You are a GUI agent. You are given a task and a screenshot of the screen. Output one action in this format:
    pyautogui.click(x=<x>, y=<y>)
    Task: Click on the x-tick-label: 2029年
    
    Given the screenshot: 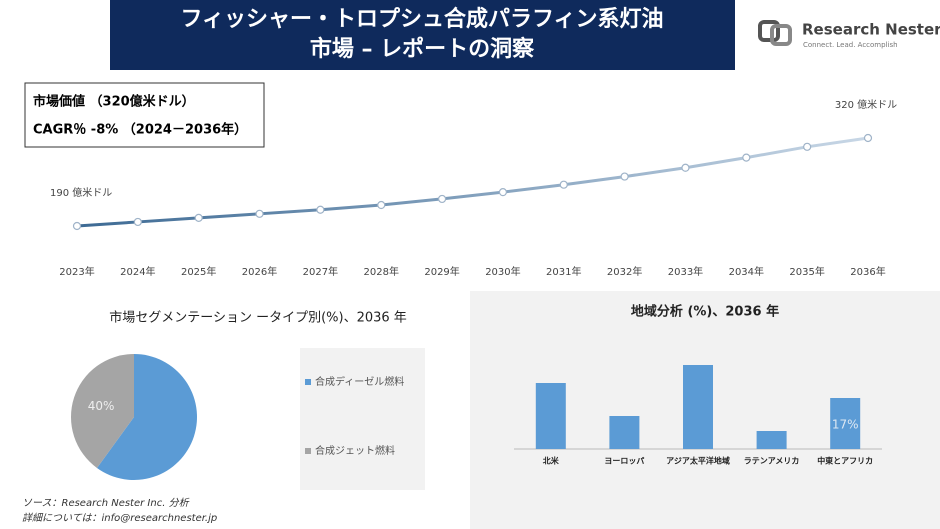 What is the action you would take?
    pyautogui.click(x=441, y=271)
    